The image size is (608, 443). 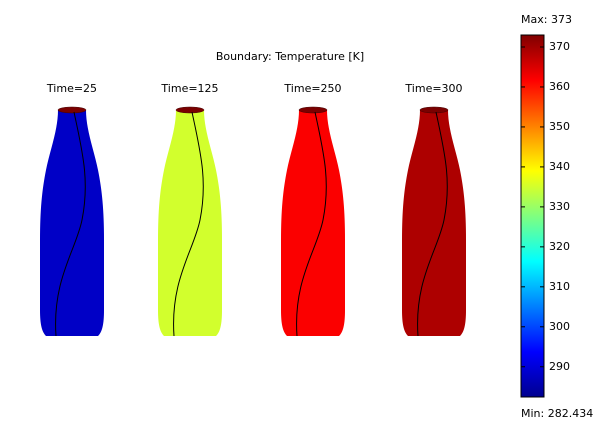 I want to click on panel-label: Time=300, so click(x=433, y=88).